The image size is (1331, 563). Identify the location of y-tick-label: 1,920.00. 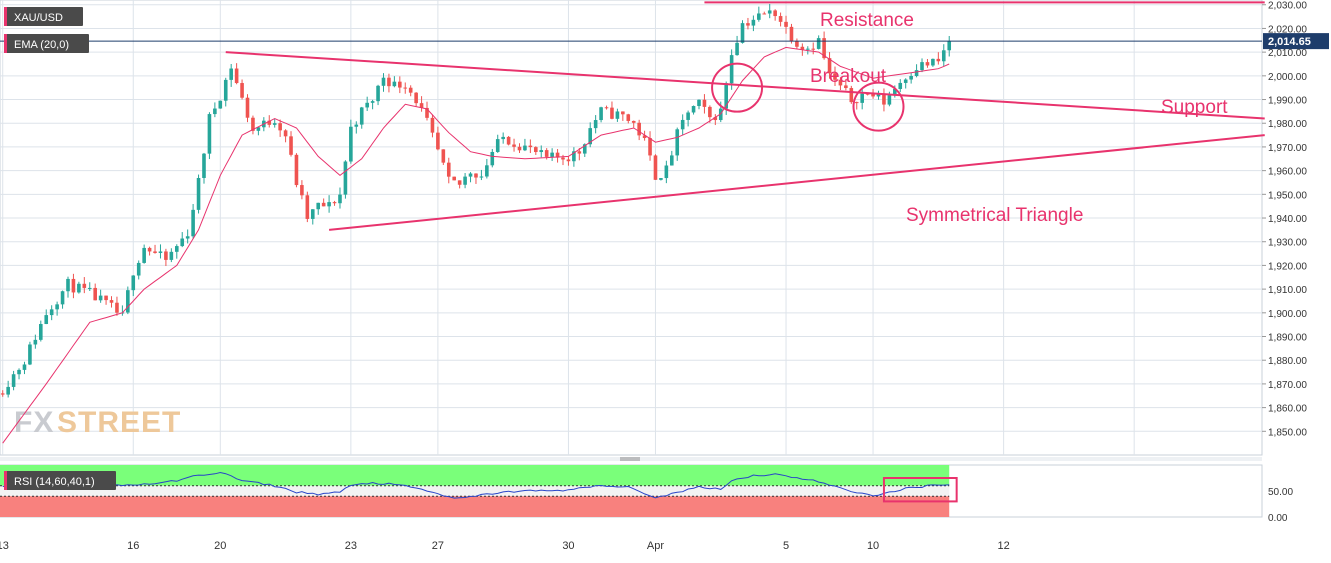
(1287, 266).